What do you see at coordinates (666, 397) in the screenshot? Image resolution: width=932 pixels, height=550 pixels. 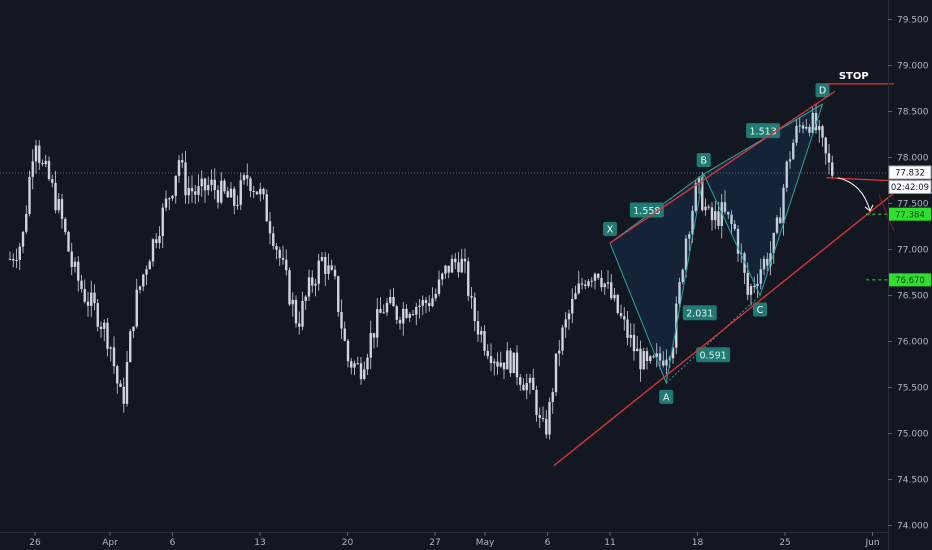 I see `svg-text: A` at bounding box center [666, 397].